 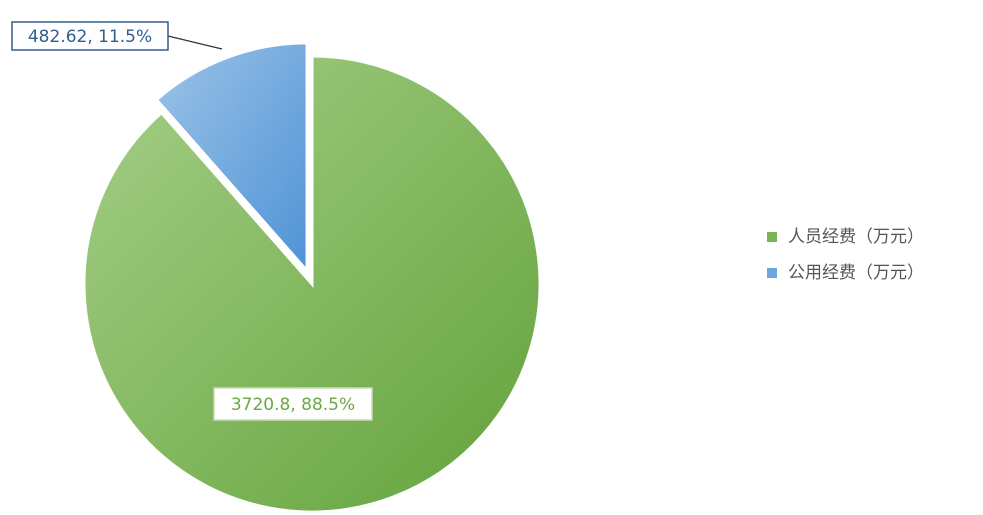 I want to click on data-label: 482.62, 11.5%, so click(x=90, y=37).